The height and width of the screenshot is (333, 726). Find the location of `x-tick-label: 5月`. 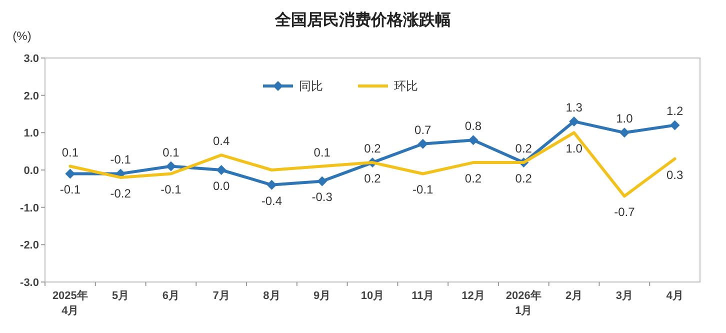

x-tick-label: 5月 is located at coordinates (121, 296).